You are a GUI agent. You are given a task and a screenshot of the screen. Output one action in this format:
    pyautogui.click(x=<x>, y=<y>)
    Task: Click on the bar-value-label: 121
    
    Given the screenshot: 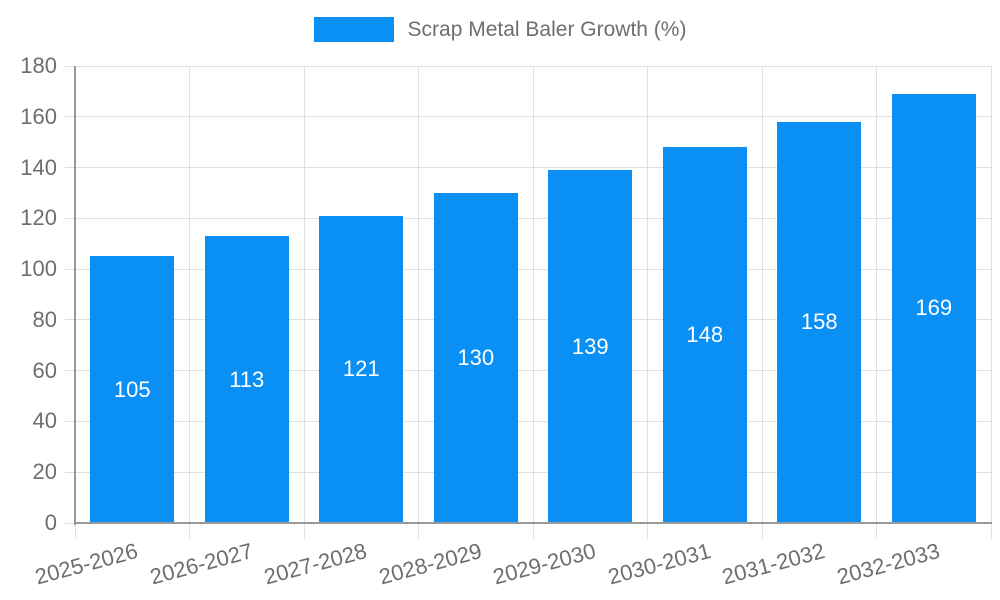 What is the action you would take?
    pyautogui.click(x=361, y=369)
    